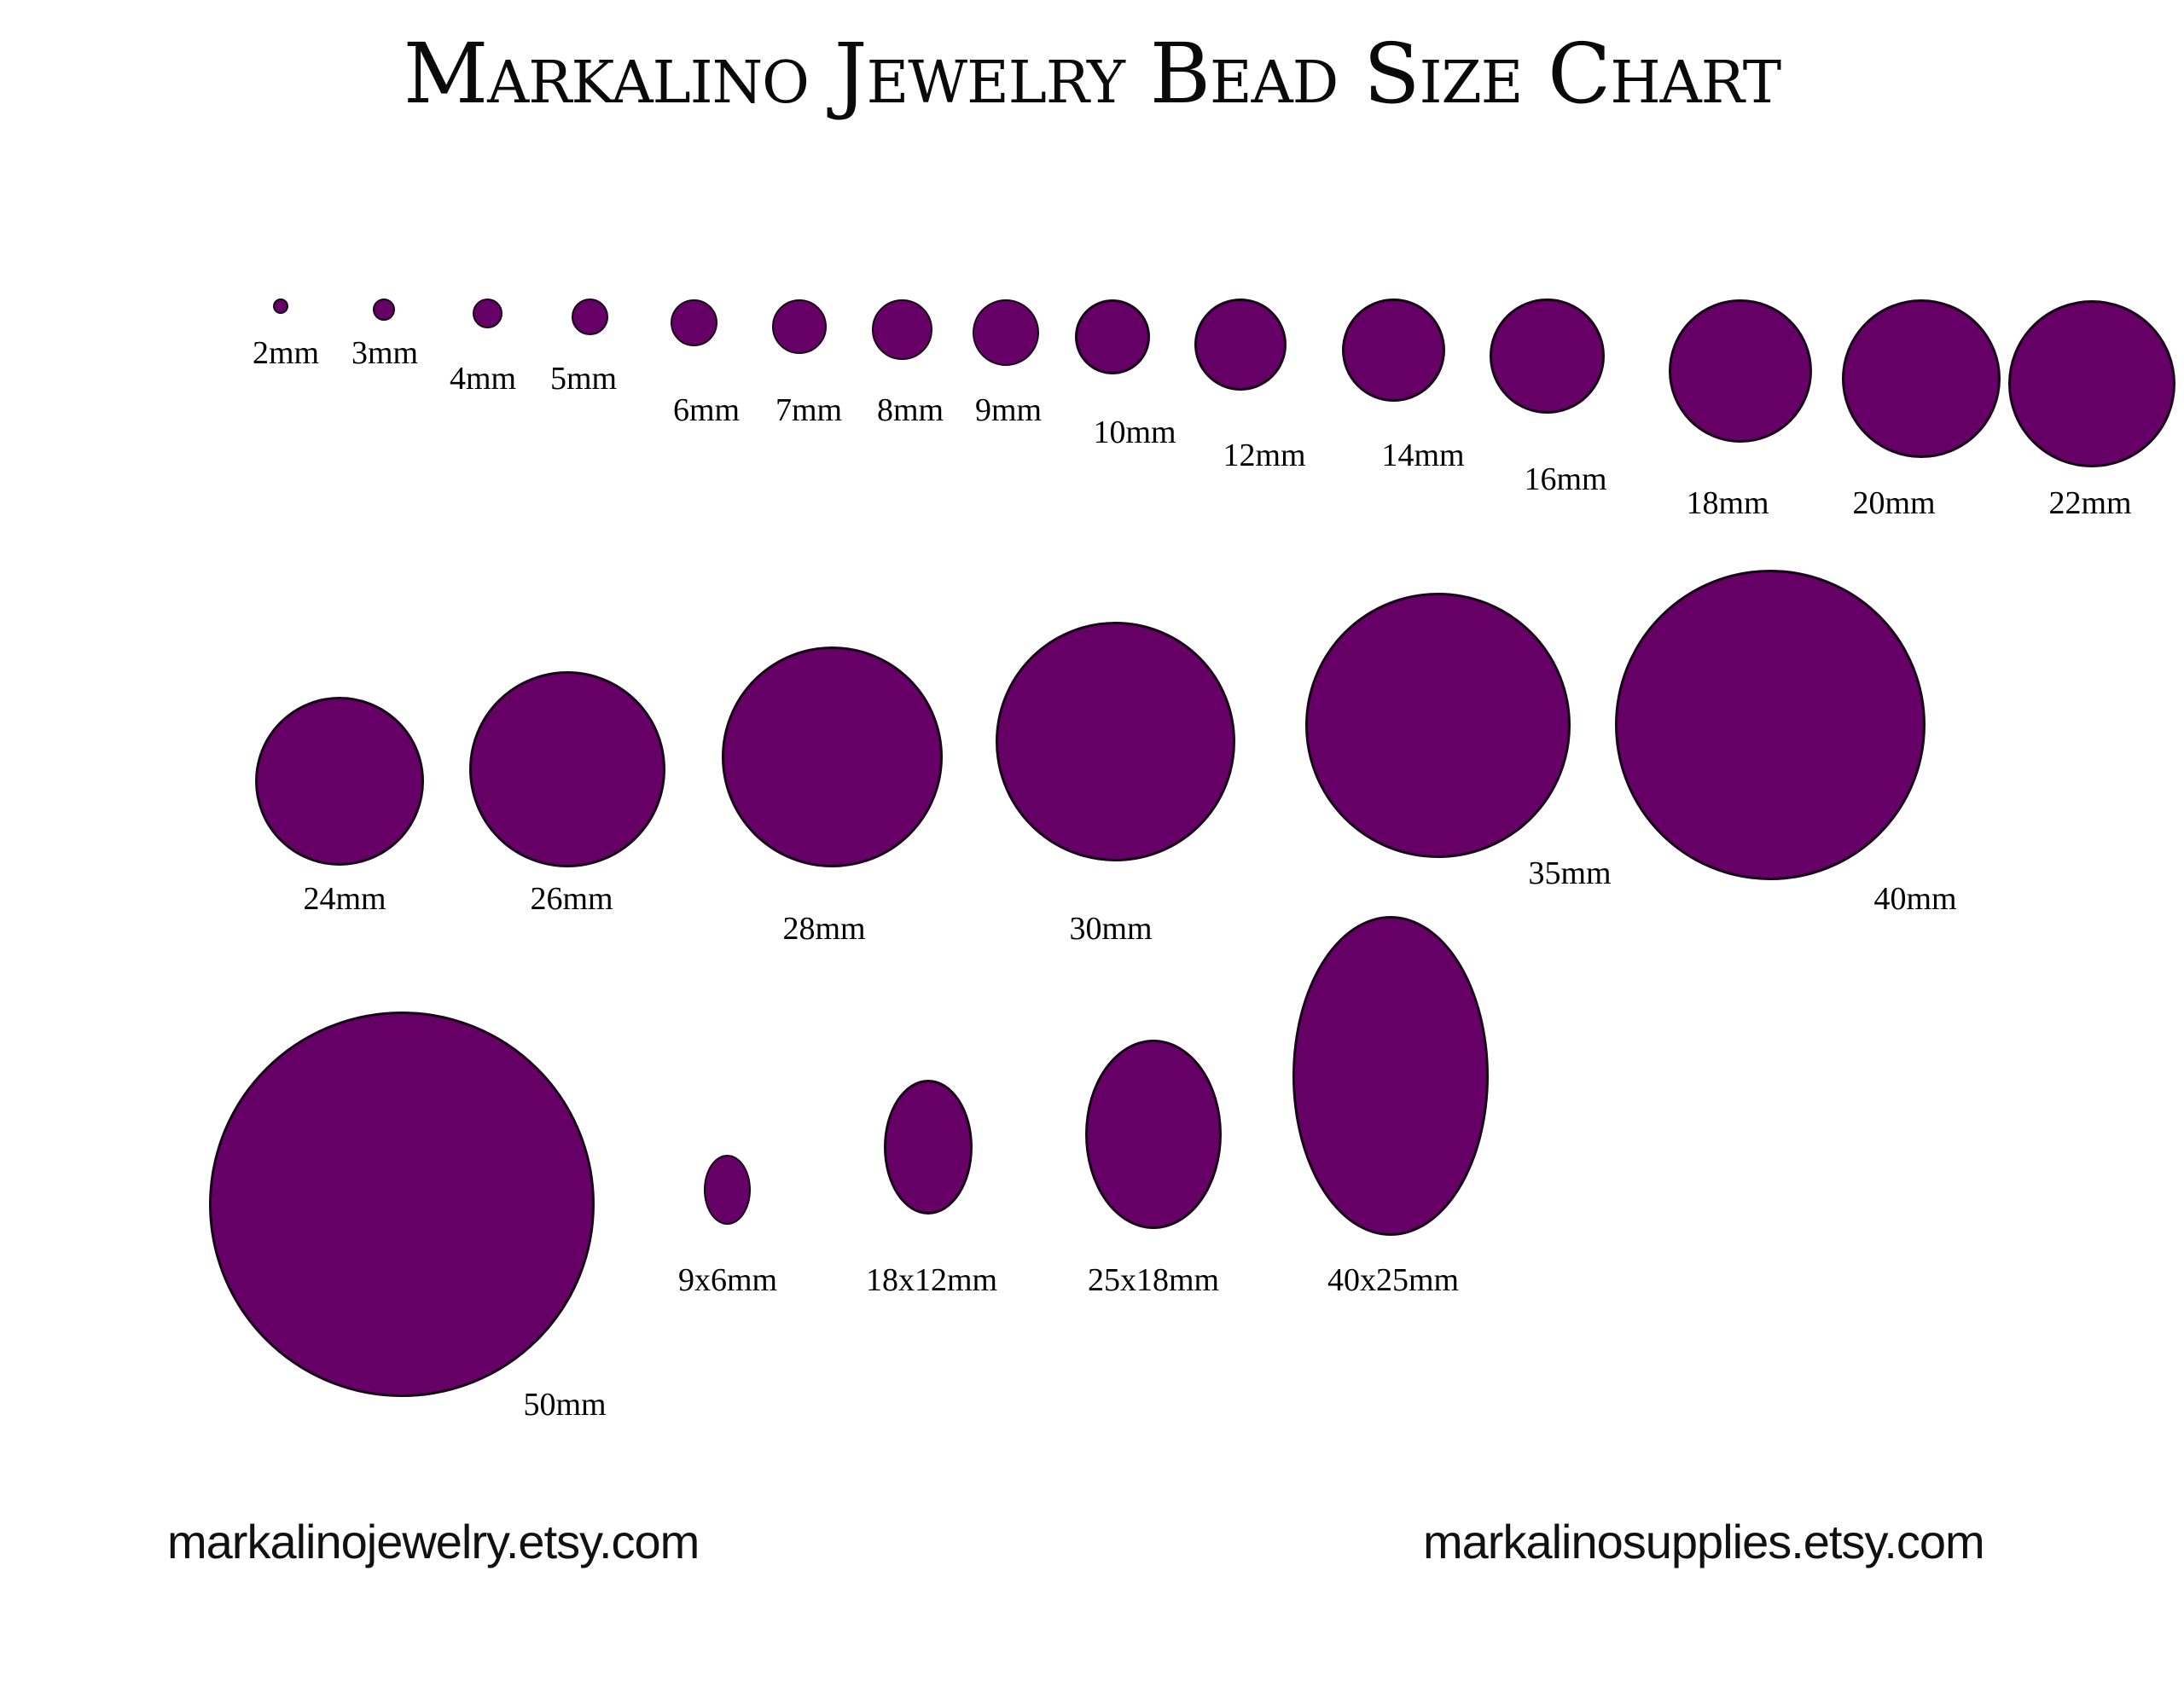  Describe the element at coordinates (1423, 456) in the screenshot. I see `bead-14mm-label: 14mm` at that location.